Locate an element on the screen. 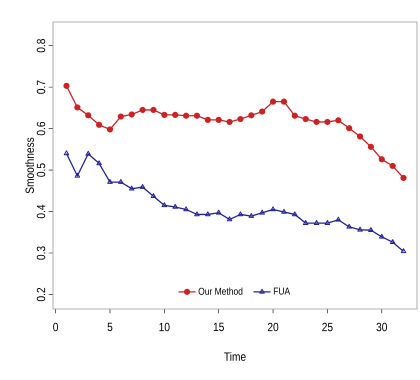  x-tick-label: 5 is located at coordinates (110, 327).